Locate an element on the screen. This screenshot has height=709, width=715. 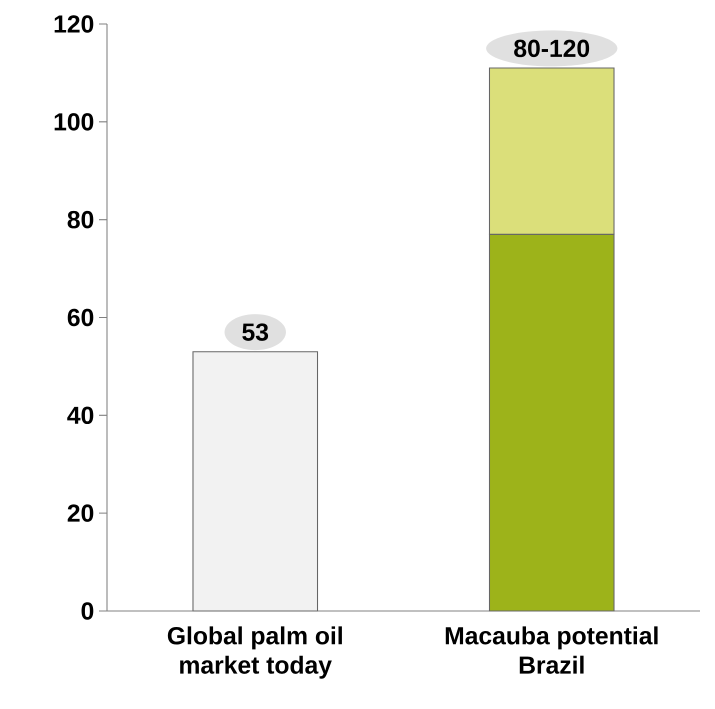
total-label: 53 is located at coordinates (255, 332).